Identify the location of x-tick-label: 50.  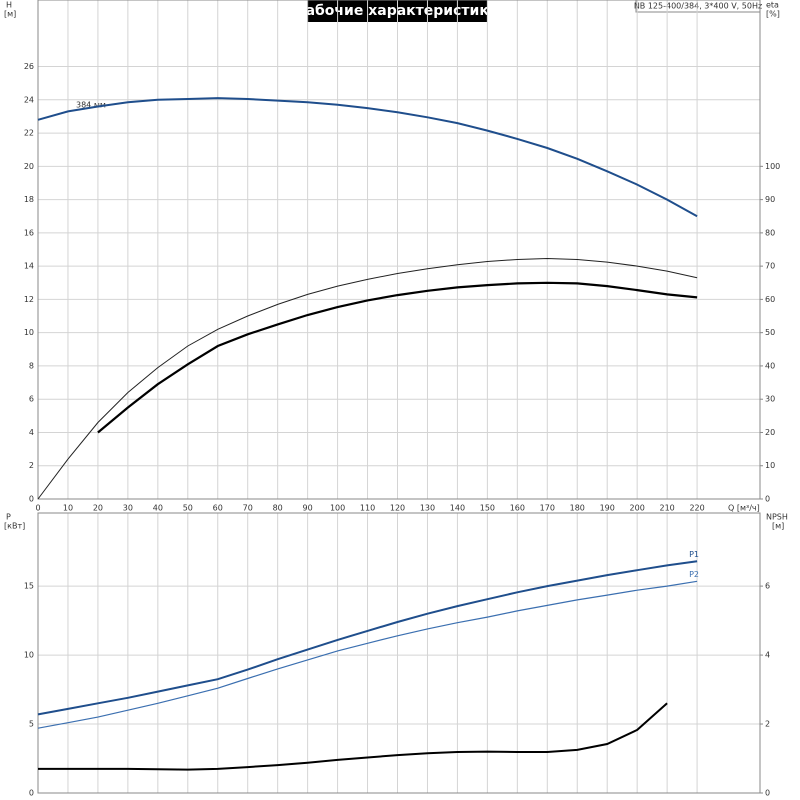
(188, 508).